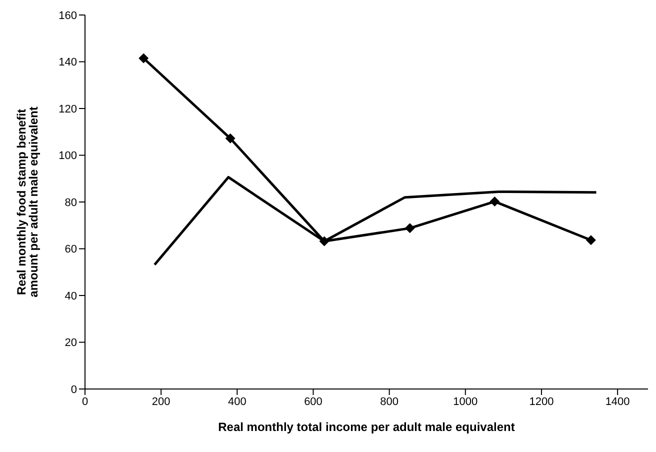 This screenshot has width=656, height=452. What do you see at coordinates (617, 402) in the screenshot?
I see `x-tick-label: 1400` at bounding box center [617, 402].